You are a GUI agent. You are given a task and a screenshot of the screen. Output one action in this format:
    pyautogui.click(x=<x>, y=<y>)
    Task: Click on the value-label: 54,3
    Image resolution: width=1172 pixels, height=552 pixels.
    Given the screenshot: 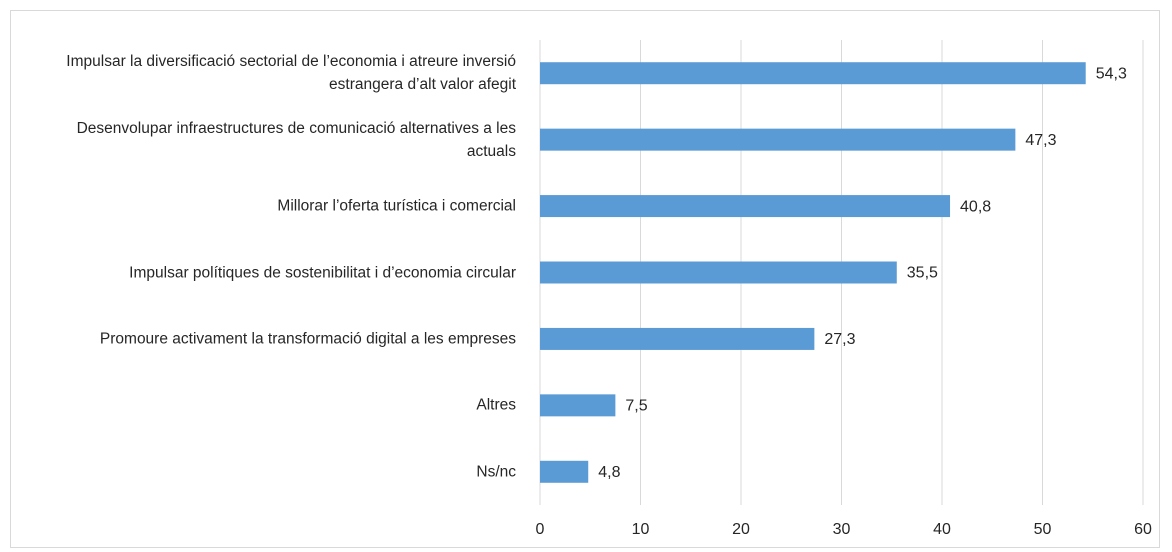 What is the action you would take?
    pyautogui.click(x=1111, y=73)
    